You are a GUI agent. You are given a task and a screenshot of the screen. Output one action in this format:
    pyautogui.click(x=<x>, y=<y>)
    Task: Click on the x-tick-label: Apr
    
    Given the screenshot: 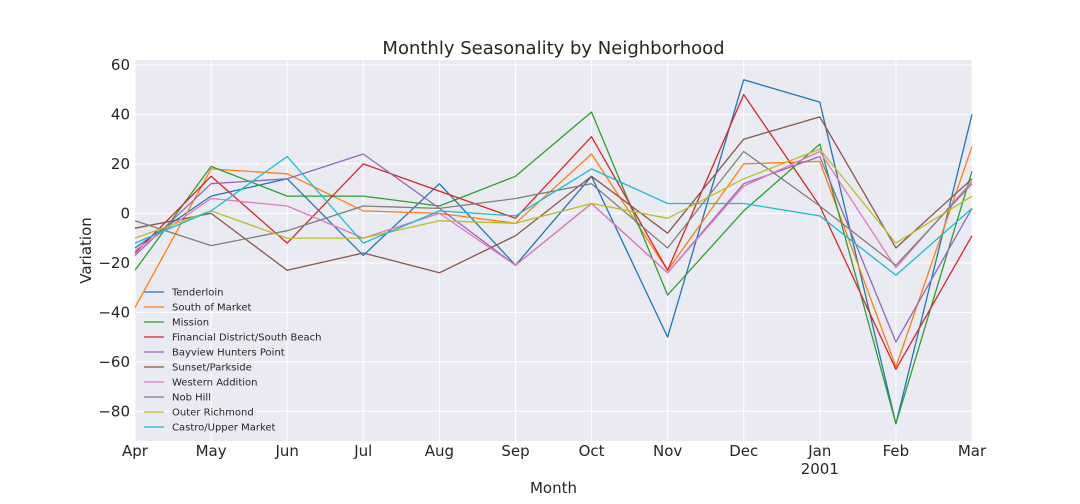 What is the action you would take?
    pyautogui.click(x=135, y=451)
    